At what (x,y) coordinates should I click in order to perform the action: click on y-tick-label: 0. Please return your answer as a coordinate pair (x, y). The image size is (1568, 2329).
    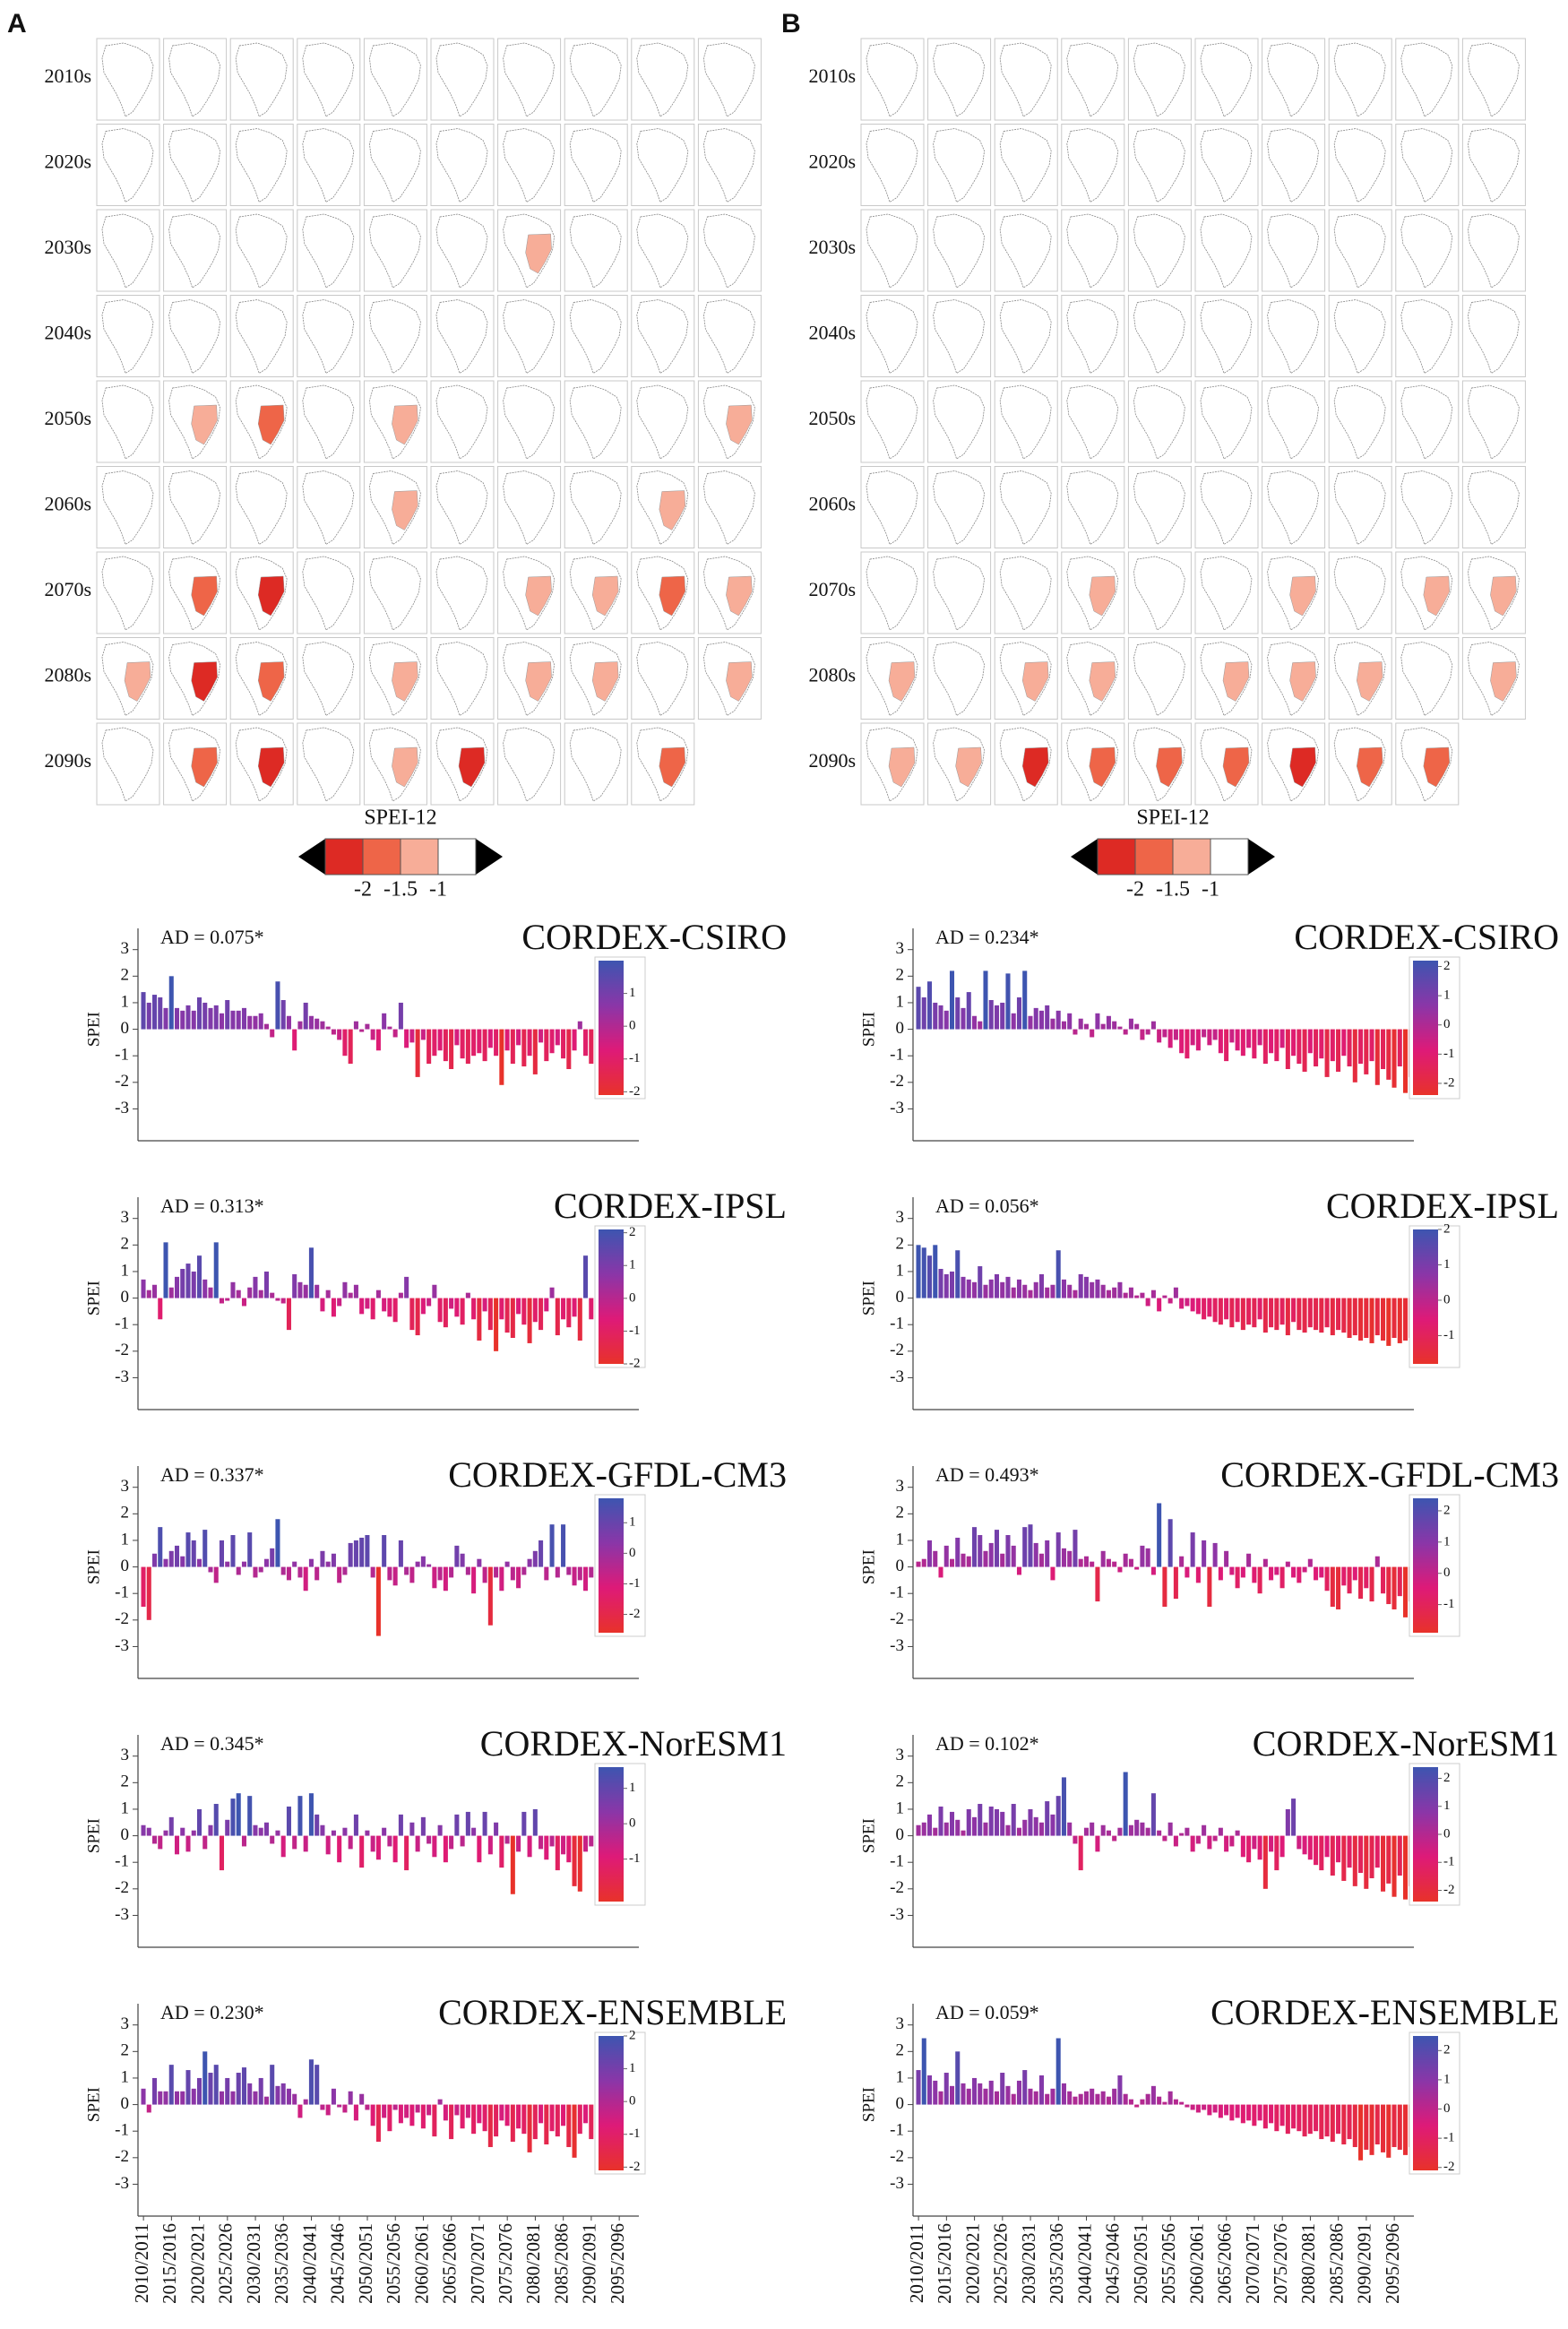
    Looking at the image, I should click on (125, 1028).